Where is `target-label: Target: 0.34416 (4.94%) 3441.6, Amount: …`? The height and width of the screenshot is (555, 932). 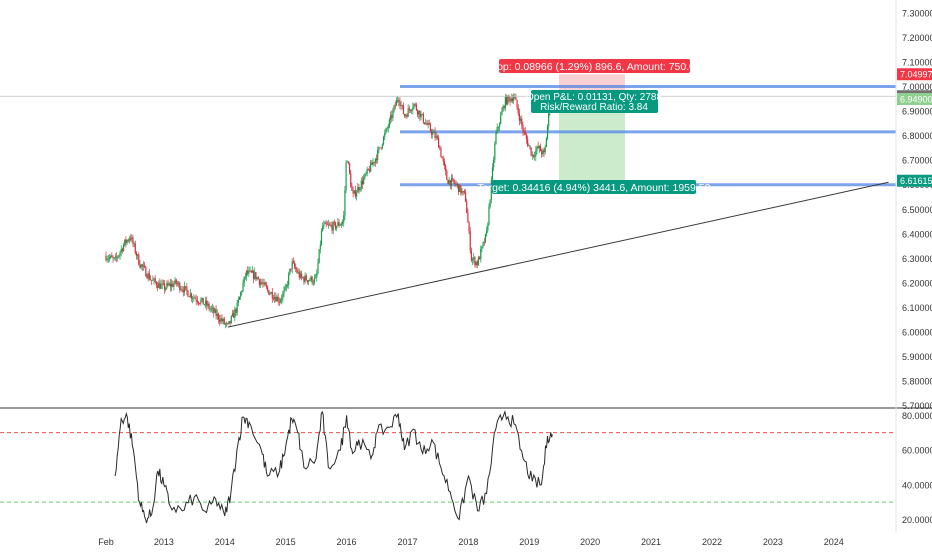 target-label: Target: 0.34416 (4.94%) 3441.6, Amount: … is located at coordinates (594, 187).